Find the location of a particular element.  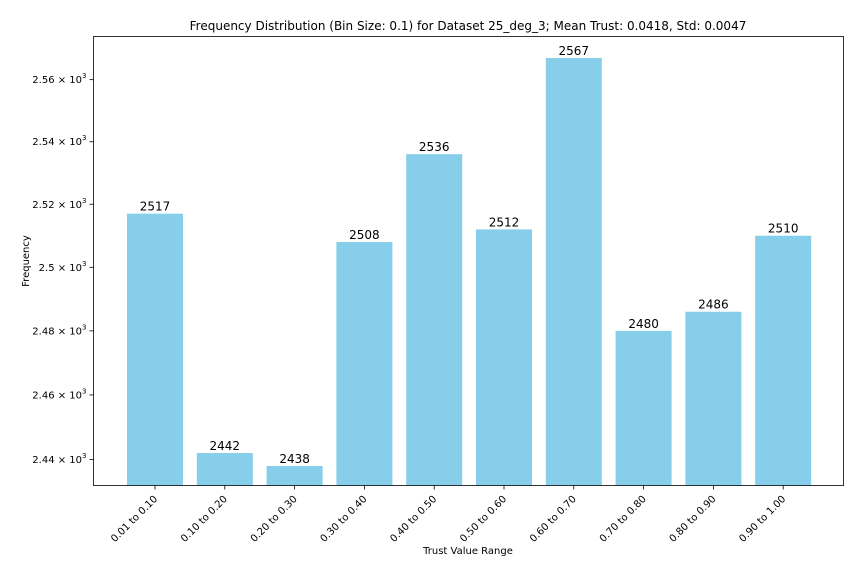

x-tick-label-3: 0.30 to 0.40 is located at coordinates (344, 519).